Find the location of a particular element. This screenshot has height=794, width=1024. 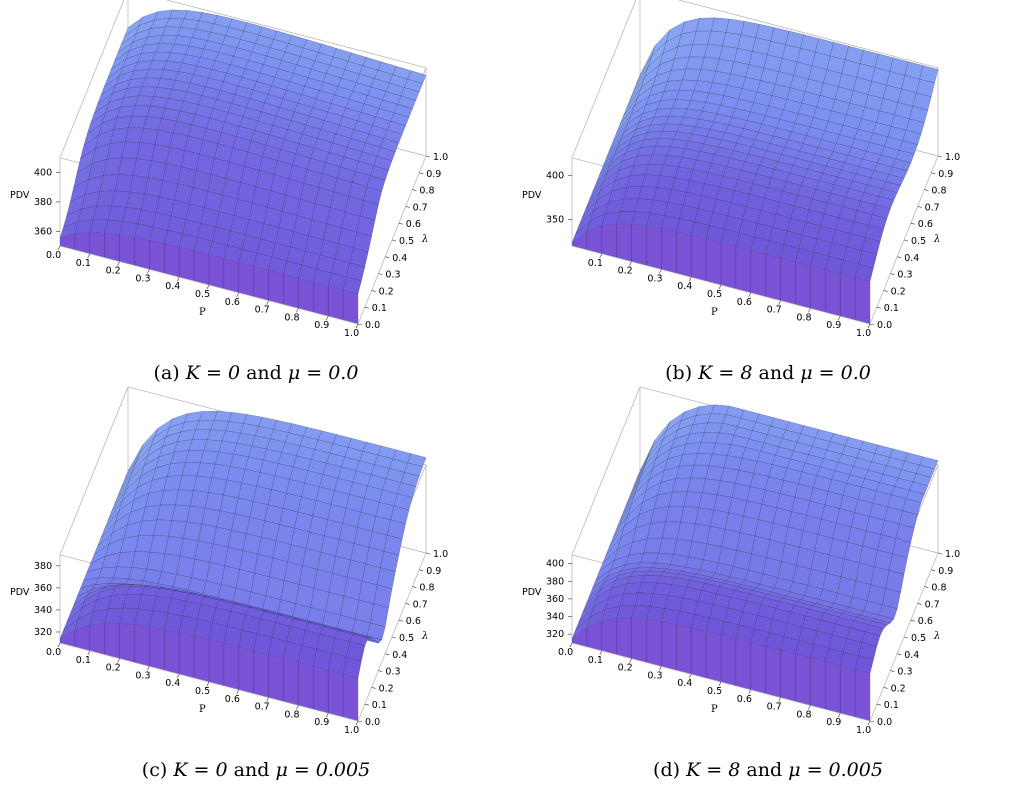

x-tick-label: 0.0 is located at coordinates (53, 652).